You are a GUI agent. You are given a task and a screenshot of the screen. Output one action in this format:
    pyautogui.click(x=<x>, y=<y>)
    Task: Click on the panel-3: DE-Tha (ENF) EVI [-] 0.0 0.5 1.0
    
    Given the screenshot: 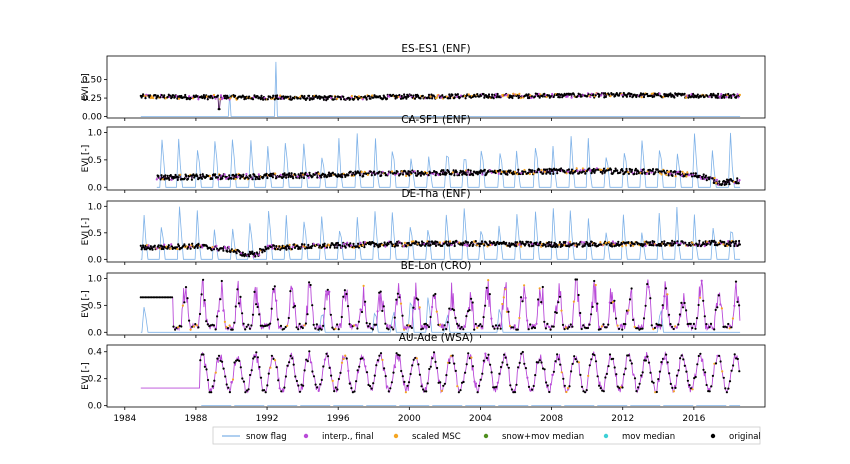 What is the action you would take?
    pyautogui.click(x=423, y=226)
    